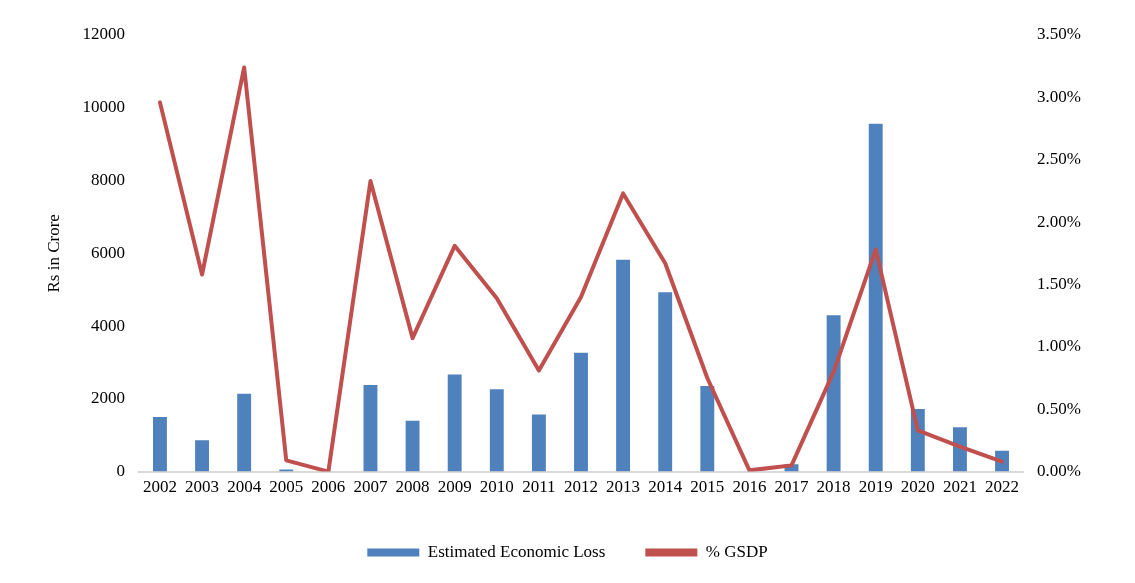 The width and height of the screenshot is (1135, 583). I want to click on x-tick-label: 2014, so click(665, 487).